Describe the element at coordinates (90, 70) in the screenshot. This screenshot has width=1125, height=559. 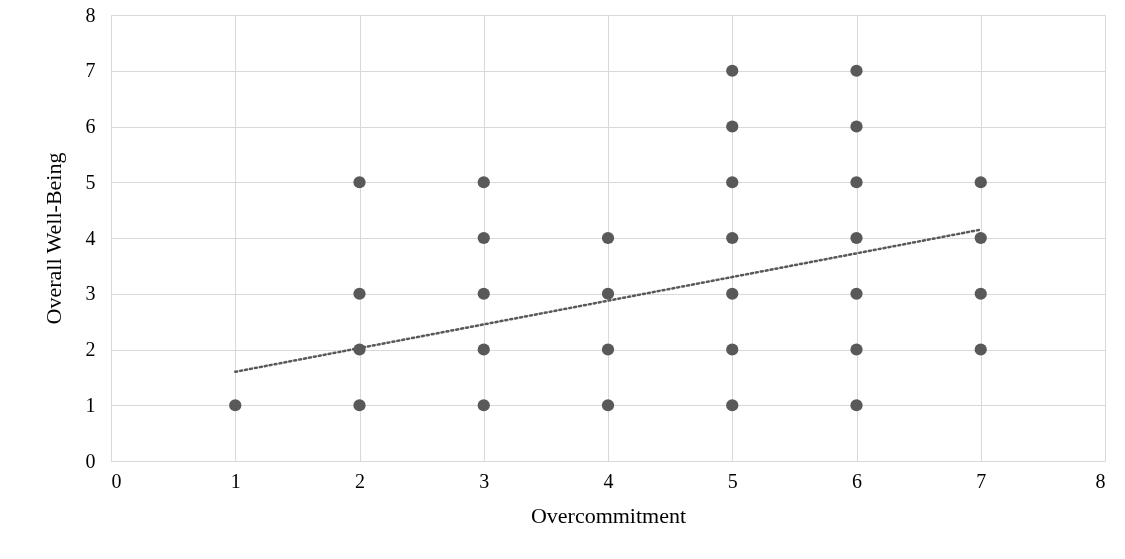
I see `y-tick-label: 7` at that location.